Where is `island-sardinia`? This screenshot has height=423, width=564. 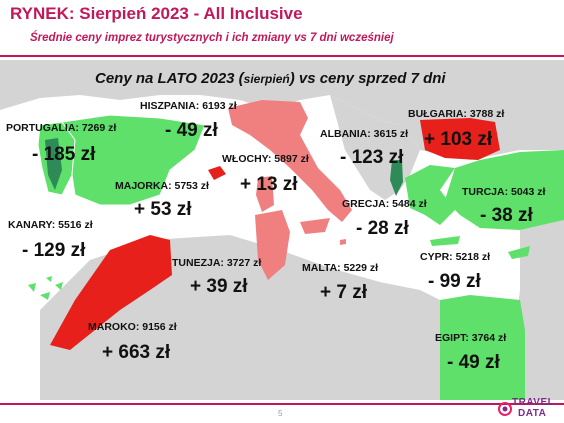 island-sardinia is located at coordinates (265, 194).